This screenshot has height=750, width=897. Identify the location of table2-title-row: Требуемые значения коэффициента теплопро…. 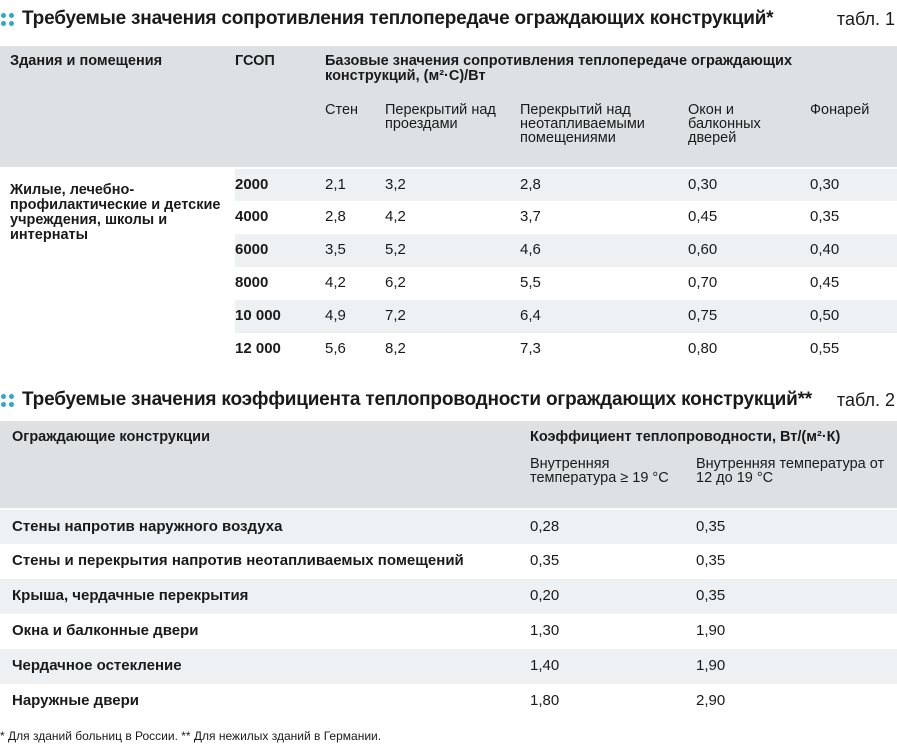
(448, 400).